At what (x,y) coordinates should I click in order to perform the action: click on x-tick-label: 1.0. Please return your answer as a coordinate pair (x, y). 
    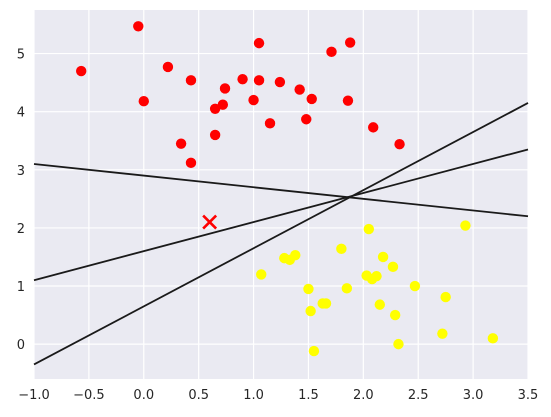
    Looking at the image, I should click on (253, 395).